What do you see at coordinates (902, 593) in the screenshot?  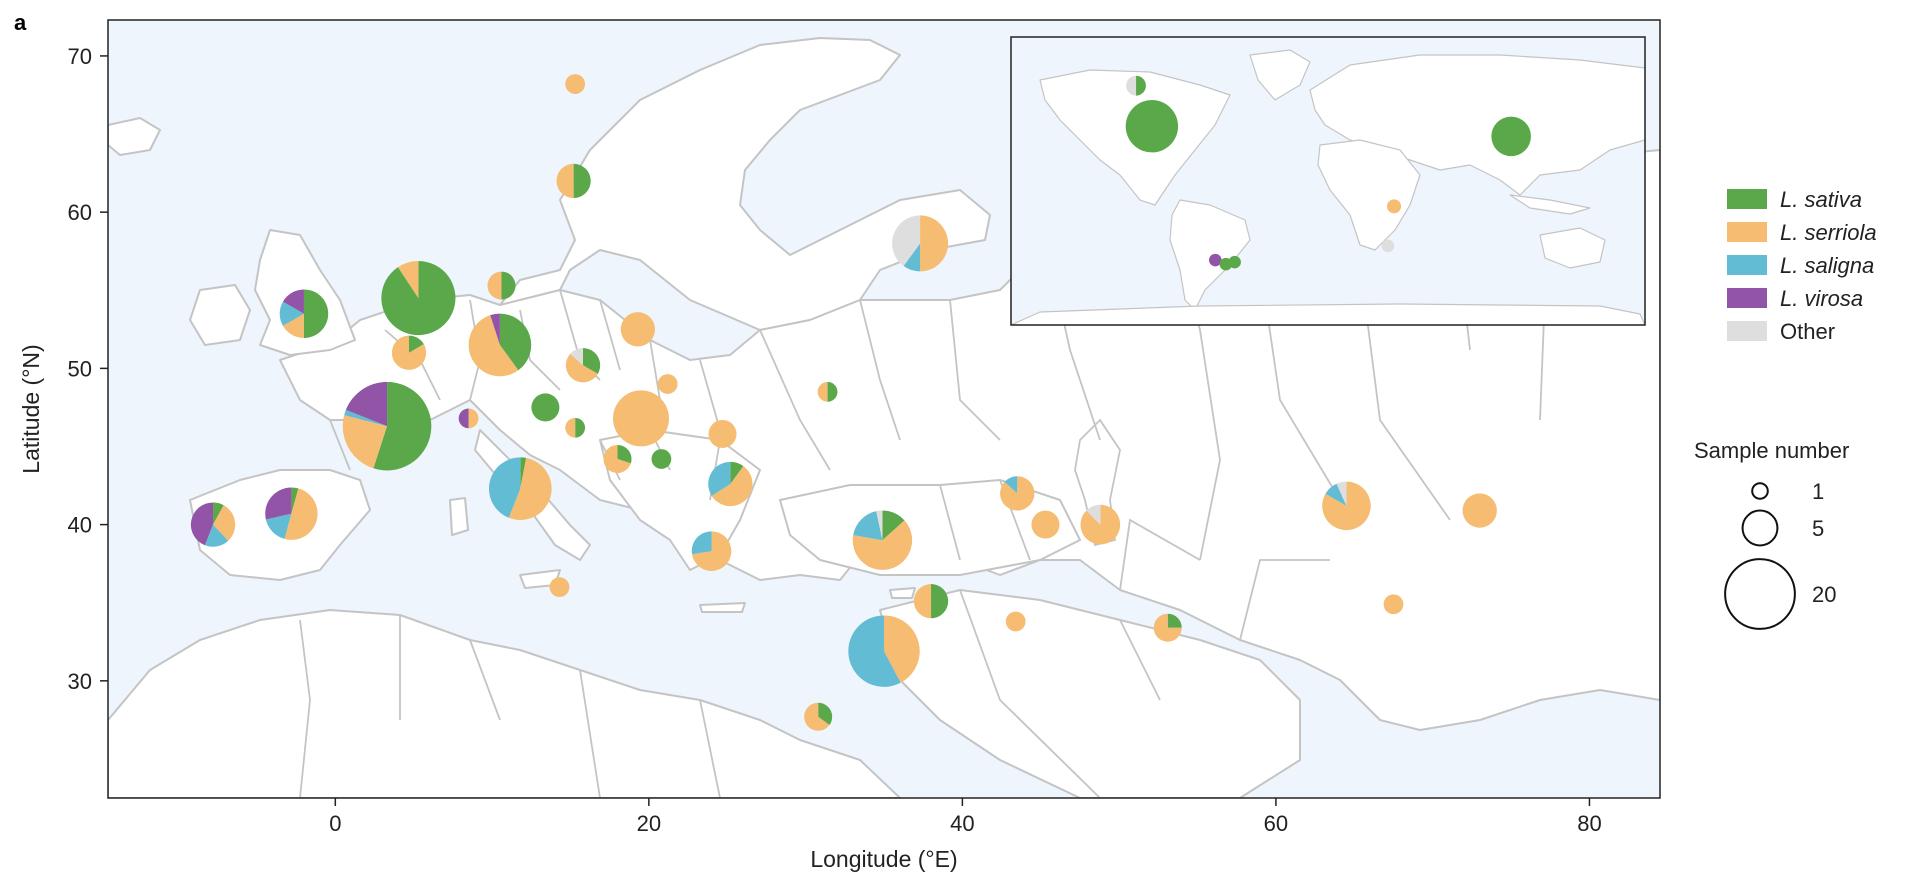 I see `land-cyprus` at bounding box center [902, 593].